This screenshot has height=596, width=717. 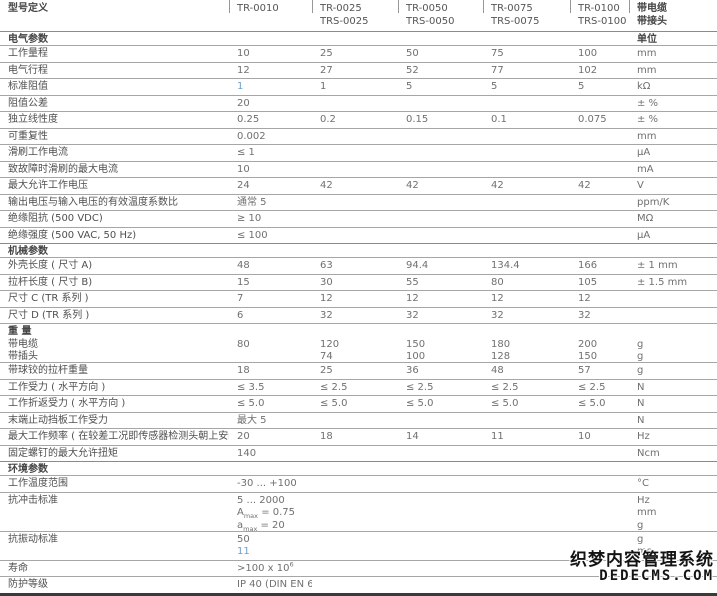 I want to click on value-cell-col-5: 100, so click(x=588, y=53).